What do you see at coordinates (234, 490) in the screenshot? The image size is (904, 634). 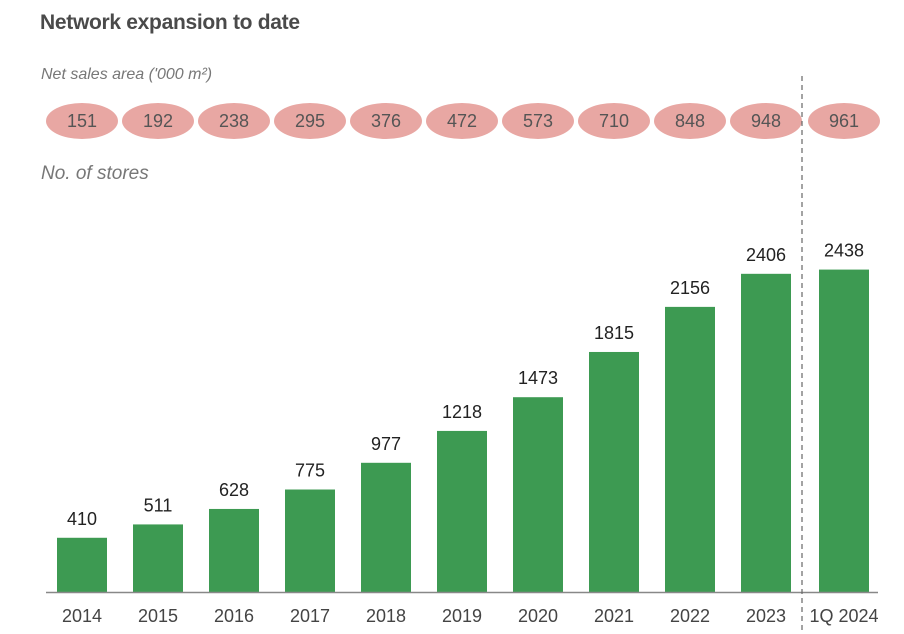 I see `bar-value-label: 628` at bounding box center [234, 490].